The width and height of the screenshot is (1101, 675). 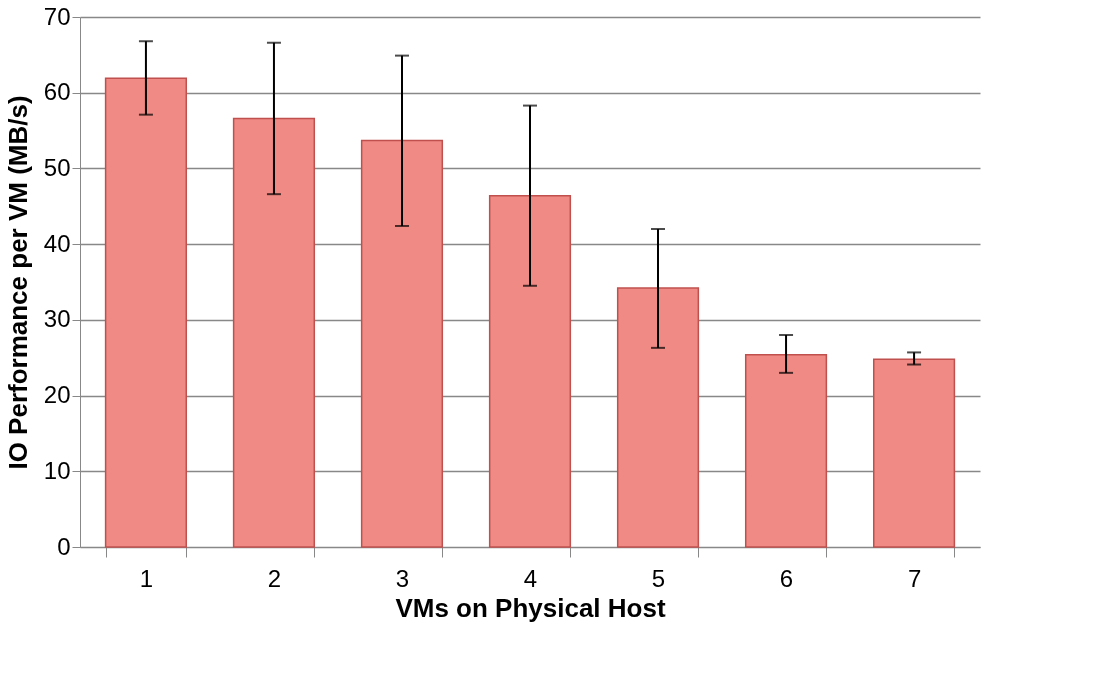 What do you see at coordinates (274, 578) in the screenshot?
I see `x-tick-label: 2` at bounding box center [274, 578].